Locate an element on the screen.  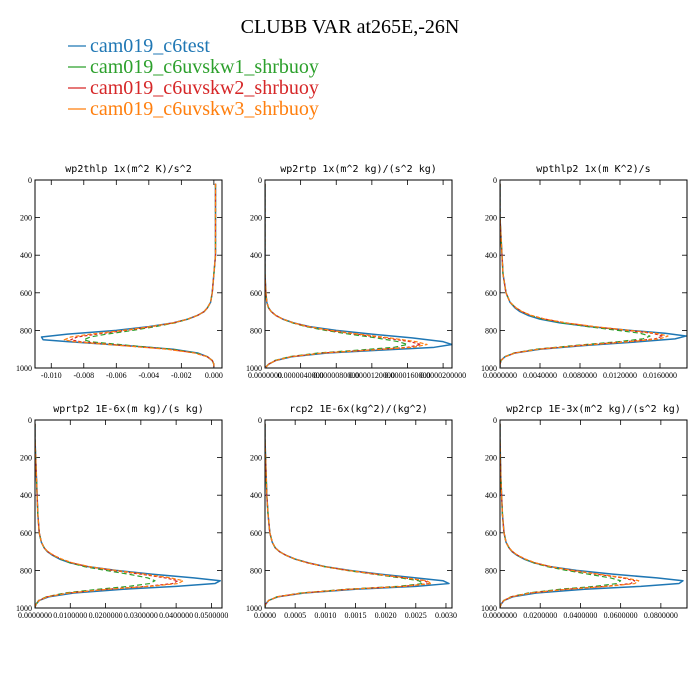
legend-entry: cam019_c6uvskw1_shrbuoy is located at coordinates (204, 67).